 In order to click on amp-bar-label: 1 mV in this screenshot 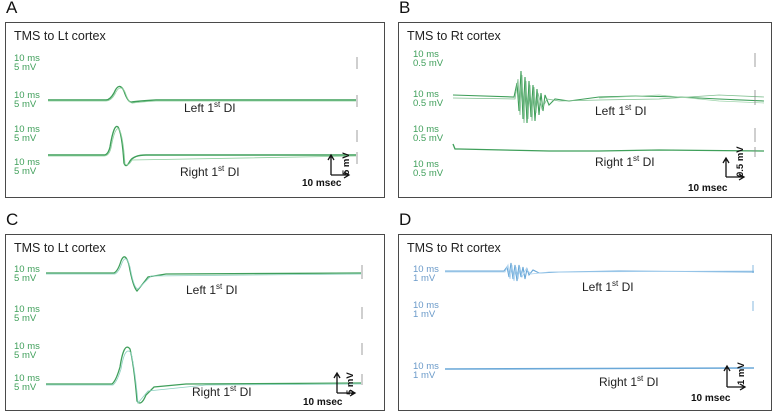, I will do `click(741, 373)`.